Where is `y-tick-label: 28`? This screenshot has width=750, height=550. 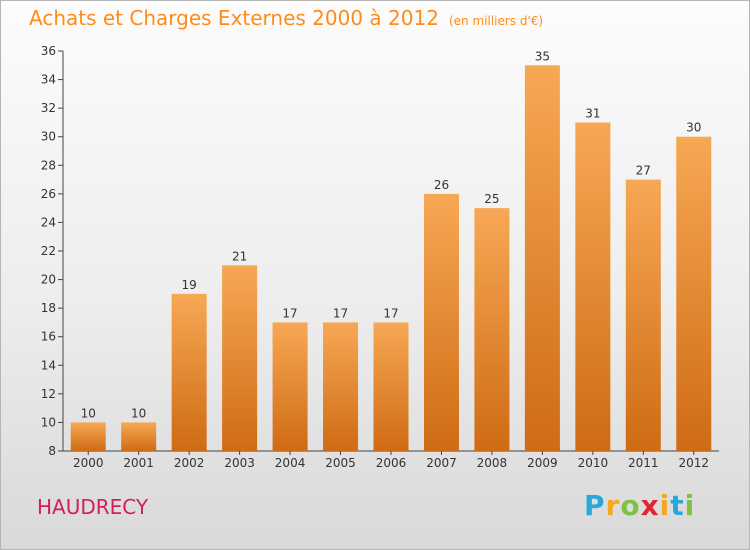 y-tick-label: 28 is located at coordinates (48, 165).